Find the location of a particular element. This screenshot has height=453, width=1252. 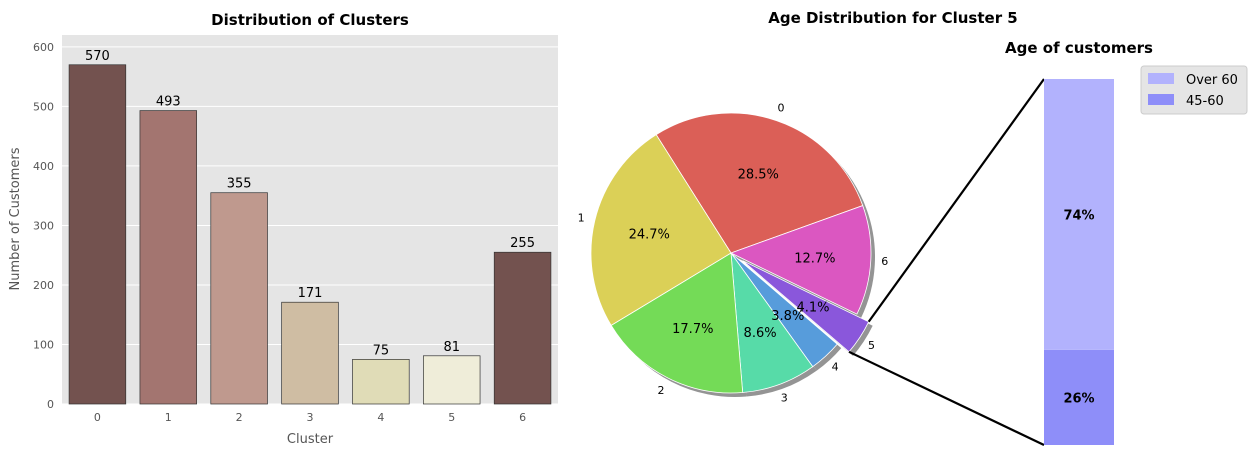

pie-percent-label: 4.1% is located at coordinates (812, 308).